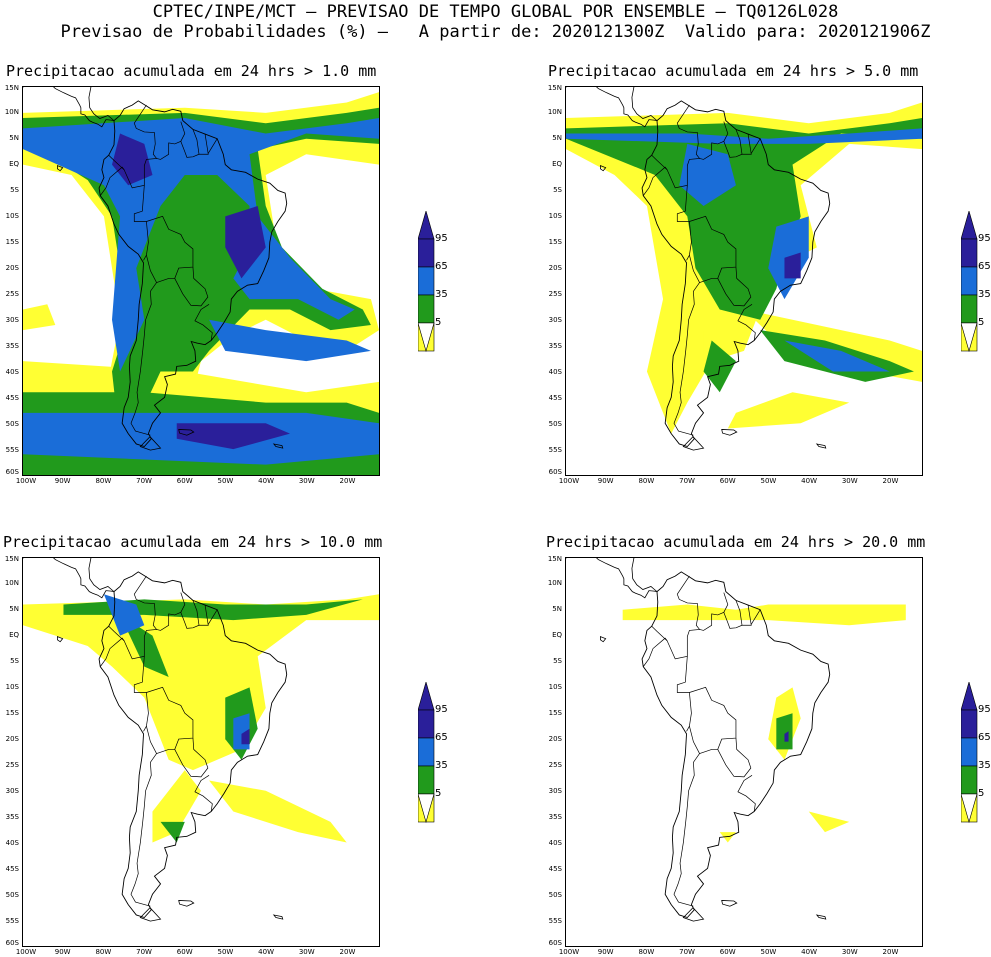 This screenshot has height=957, width=991. What do you see at coordinates (557, 190) in the screenshot?
I see `lat-tick-label: 5S` at bounding box center [557, 190].